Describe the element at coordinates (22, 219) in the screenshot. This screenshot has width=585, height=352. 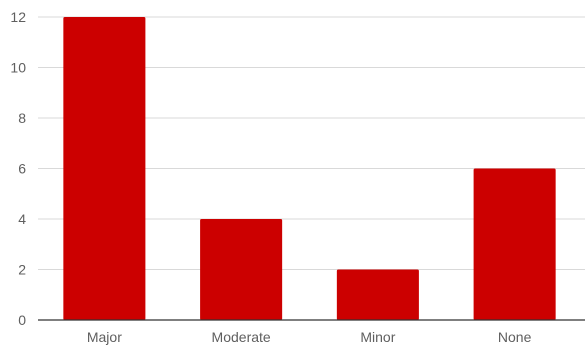
I see `y-tick-label: 4` at that location.